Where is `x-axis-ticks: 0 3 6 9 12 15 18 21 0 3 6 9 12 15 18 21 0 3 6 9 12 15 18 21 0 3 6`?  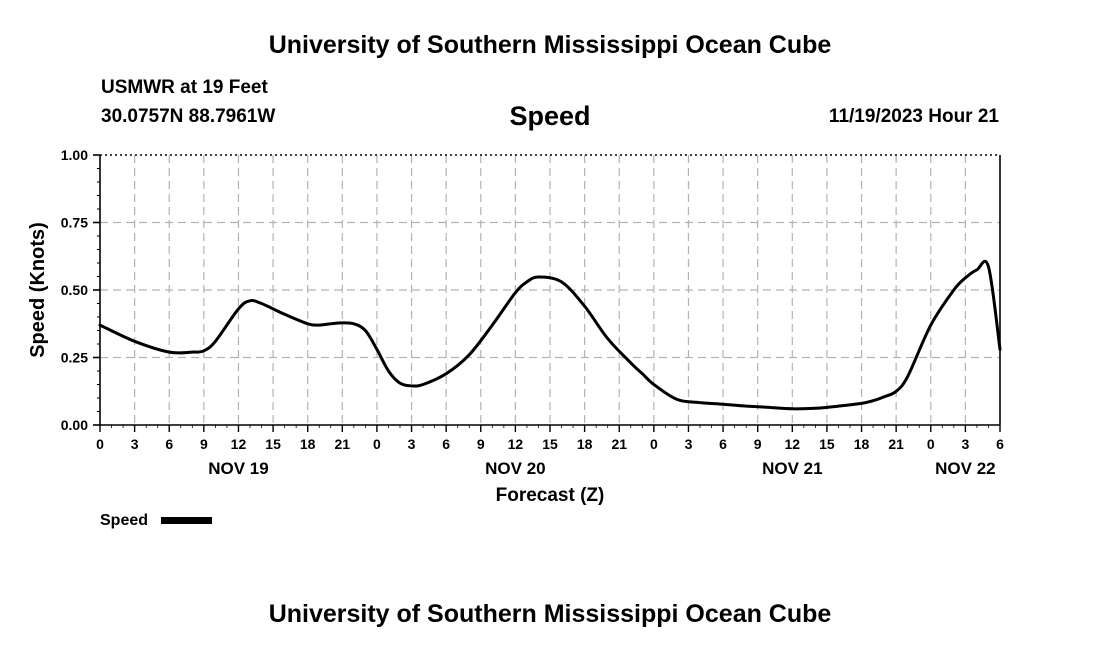
x-axis-ticks: 0 3 6 9 12 15 18 21 0 3 6 9 12 15 18 21 0 3 6 9 12 15 18 21 0 3 6 is located at coordinates (550, 438).